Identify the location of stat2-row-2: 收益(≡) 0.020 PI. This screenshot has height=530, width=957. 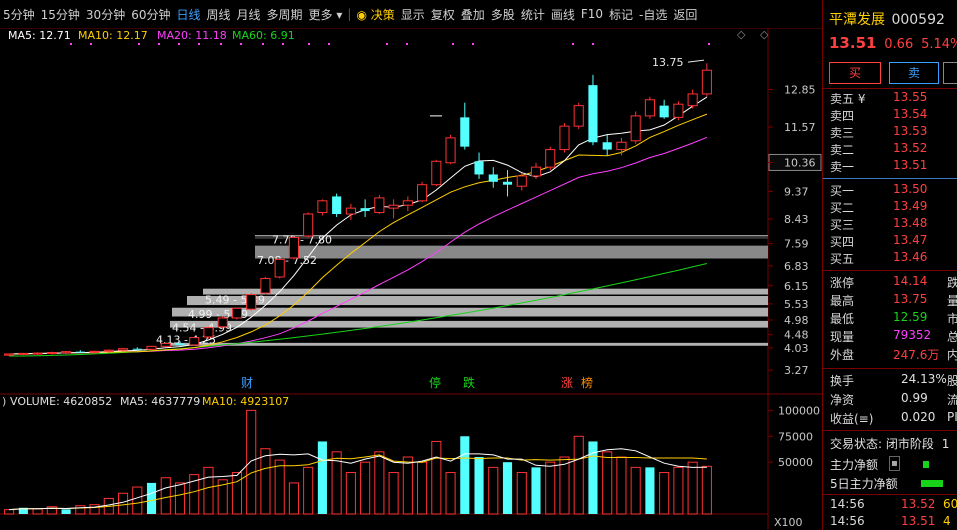
(890, 418).